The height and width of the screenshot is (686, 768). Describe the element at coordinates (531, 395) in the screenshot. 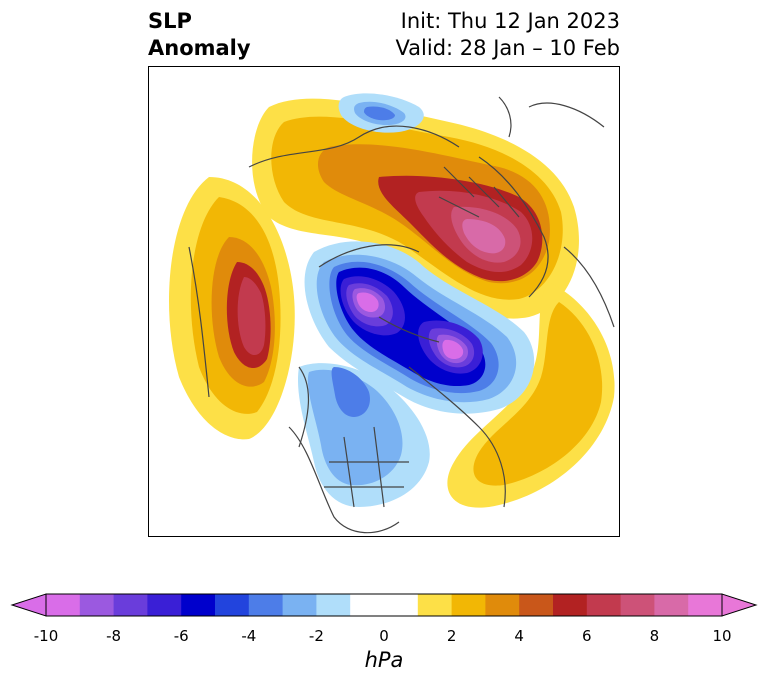

I see `atlantic-high-anomaly` at that location.